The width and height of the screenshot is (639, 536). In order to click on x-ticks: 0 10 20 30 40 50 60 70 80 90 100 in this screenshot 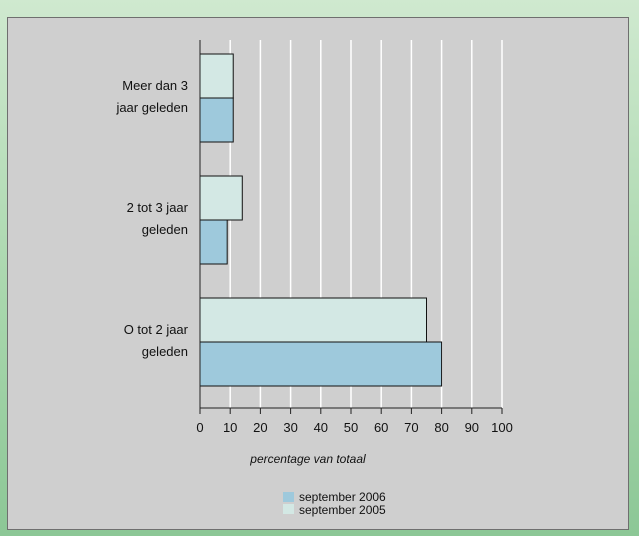, I will do `click(354, 421)`.